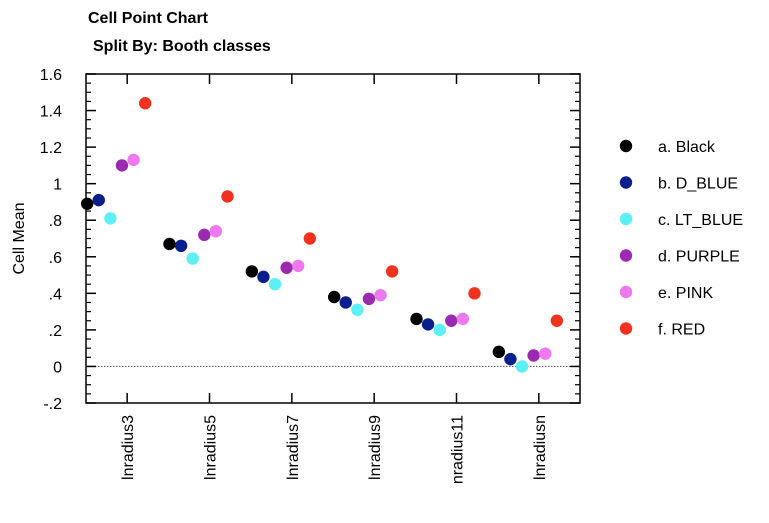 The height and width of the screenshot is (523, 769). I want to click on x-tick-label: nradius11, so click(458, 449).